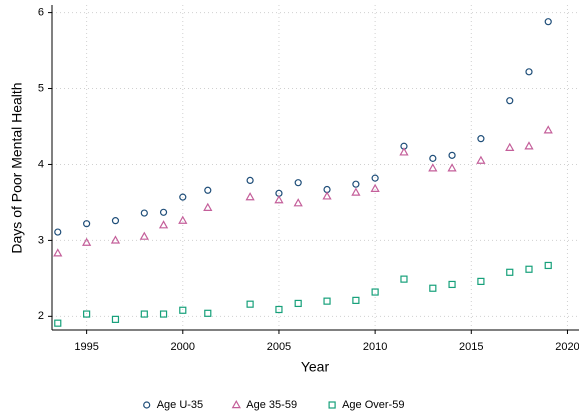  I want to click on legend-label: Age 35-59, so click(271, 405).